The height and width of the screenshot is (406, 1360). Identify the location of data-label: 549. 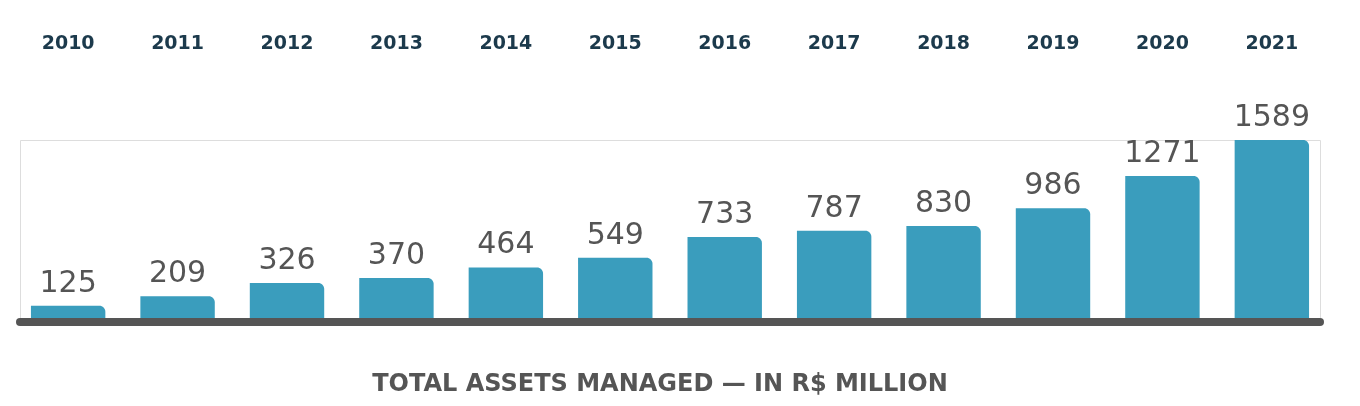
(615, 233).